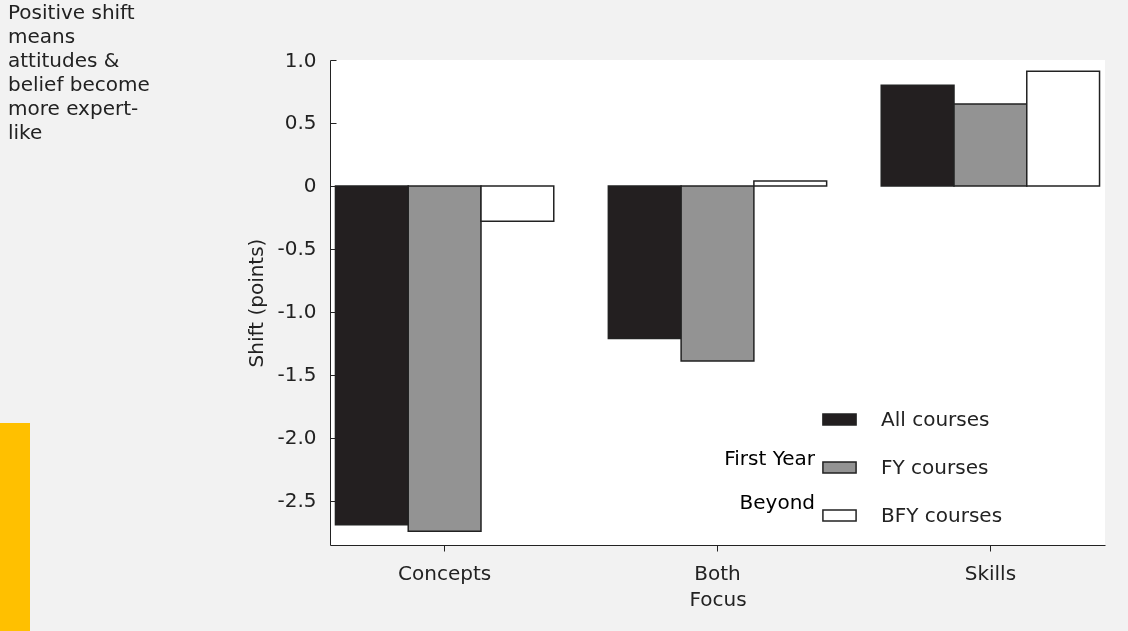 This screenshot has height=631, width=1128. I want to click on x-tick-label: Skills, so click(990, 572).